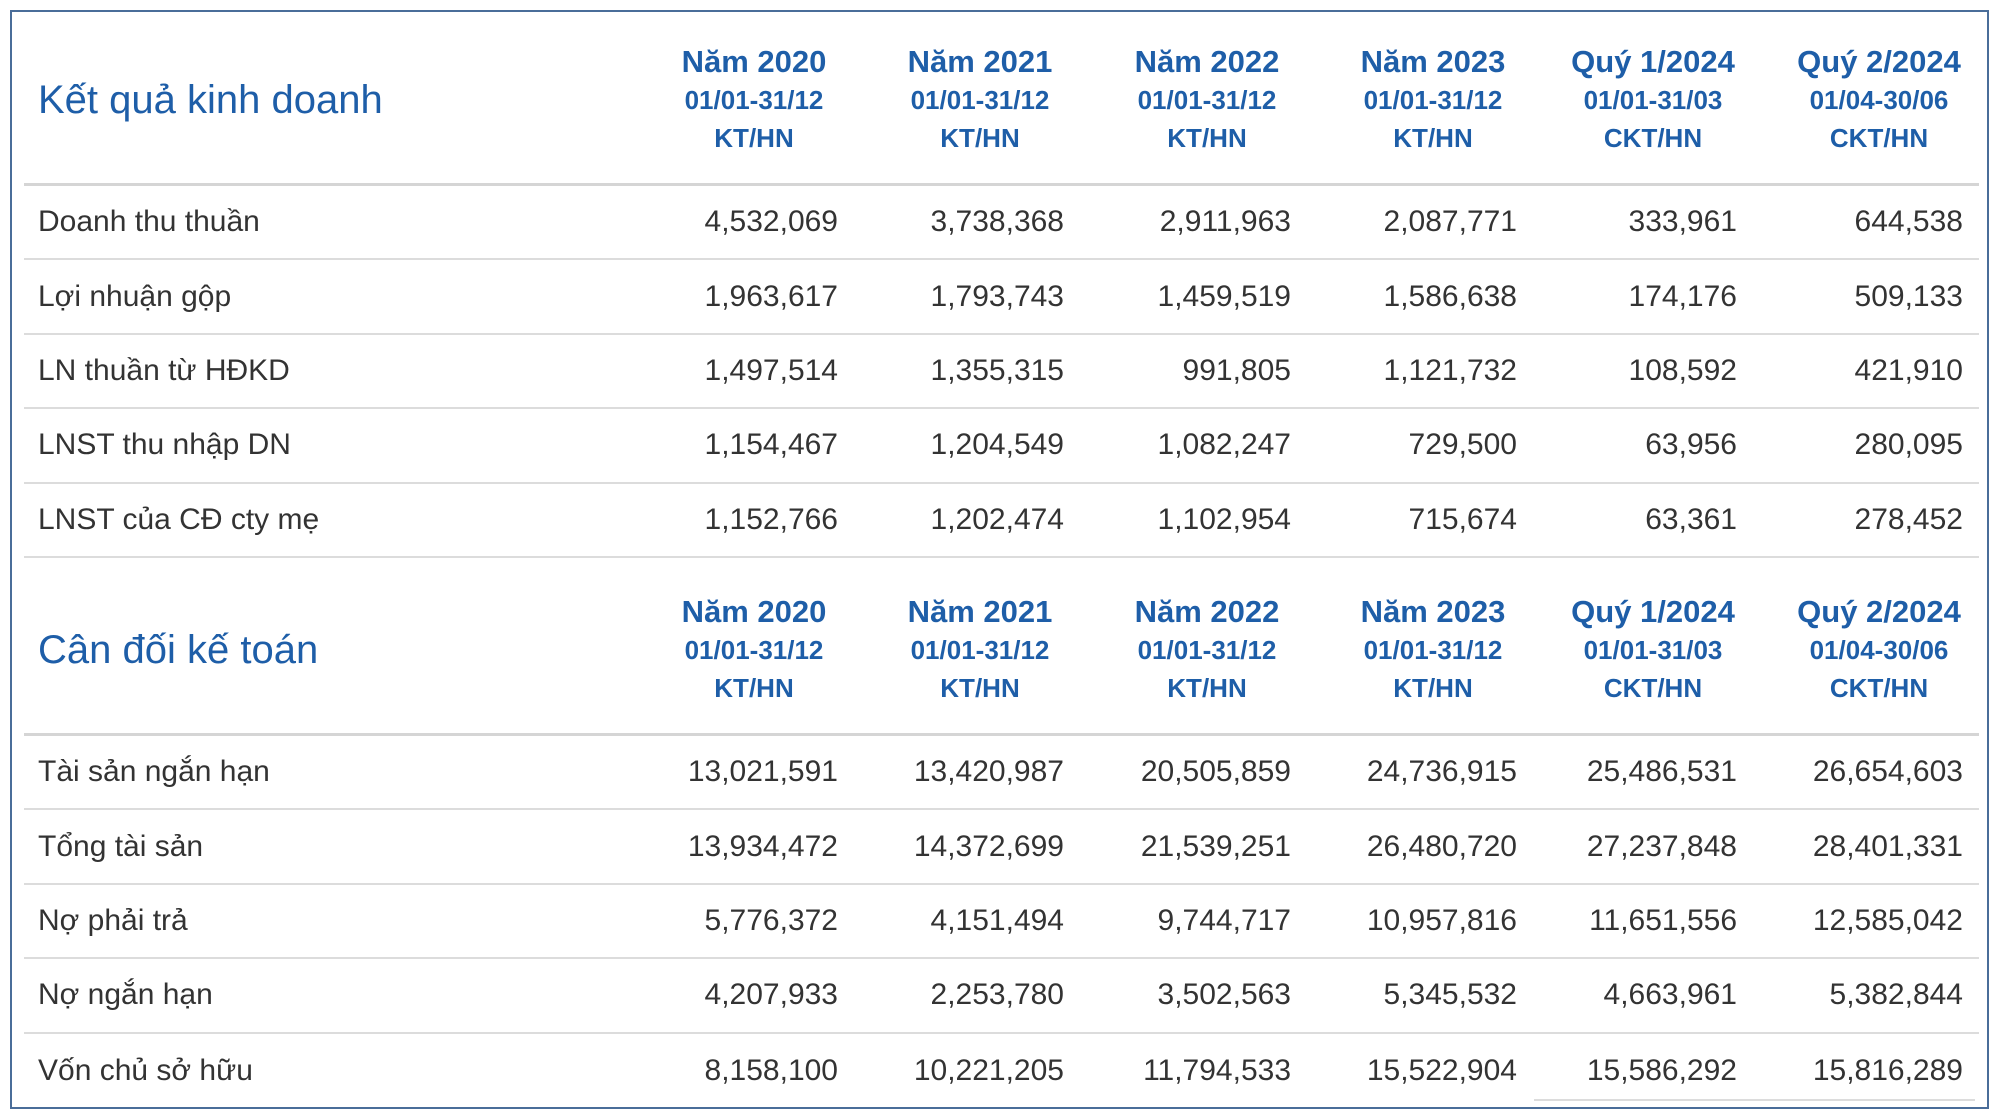 The image size is (2001, 1119). What do you see at coordinates (771, 1070) in the screenshot?
I see `table-cell: 8,158,100` at bounding box center [771, 1070].